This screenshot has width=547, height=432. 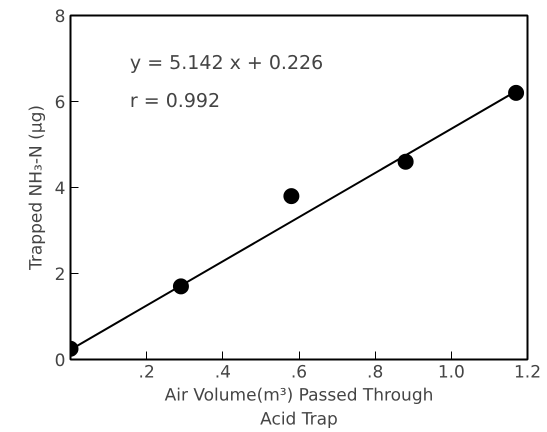 I want to click on y-tick-label: 4, so click(x=60, y=189).